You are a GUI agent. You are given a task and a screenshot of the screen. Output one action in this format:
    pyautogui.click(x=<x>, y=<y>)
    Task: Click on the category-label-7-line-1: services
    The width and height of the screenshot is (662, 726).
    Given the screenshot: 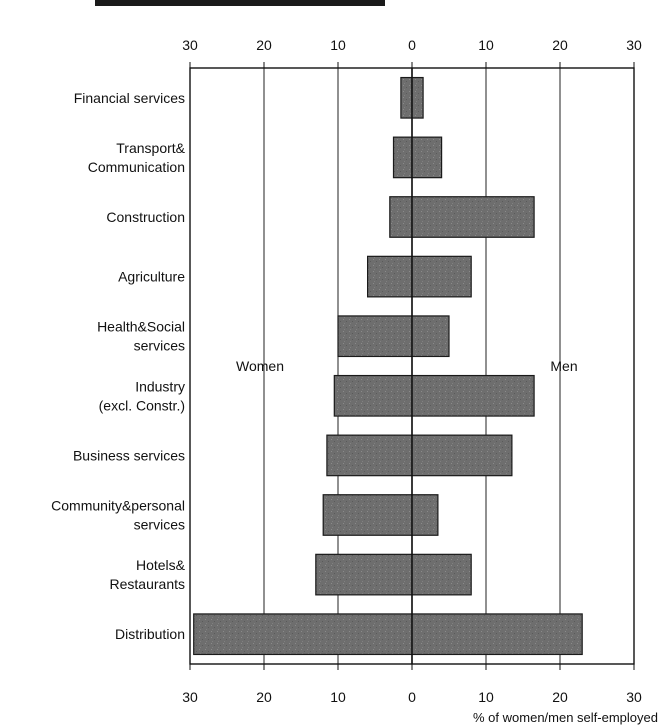 What is the action you would take?
    pyautogui.click(x=159, y=525)
    